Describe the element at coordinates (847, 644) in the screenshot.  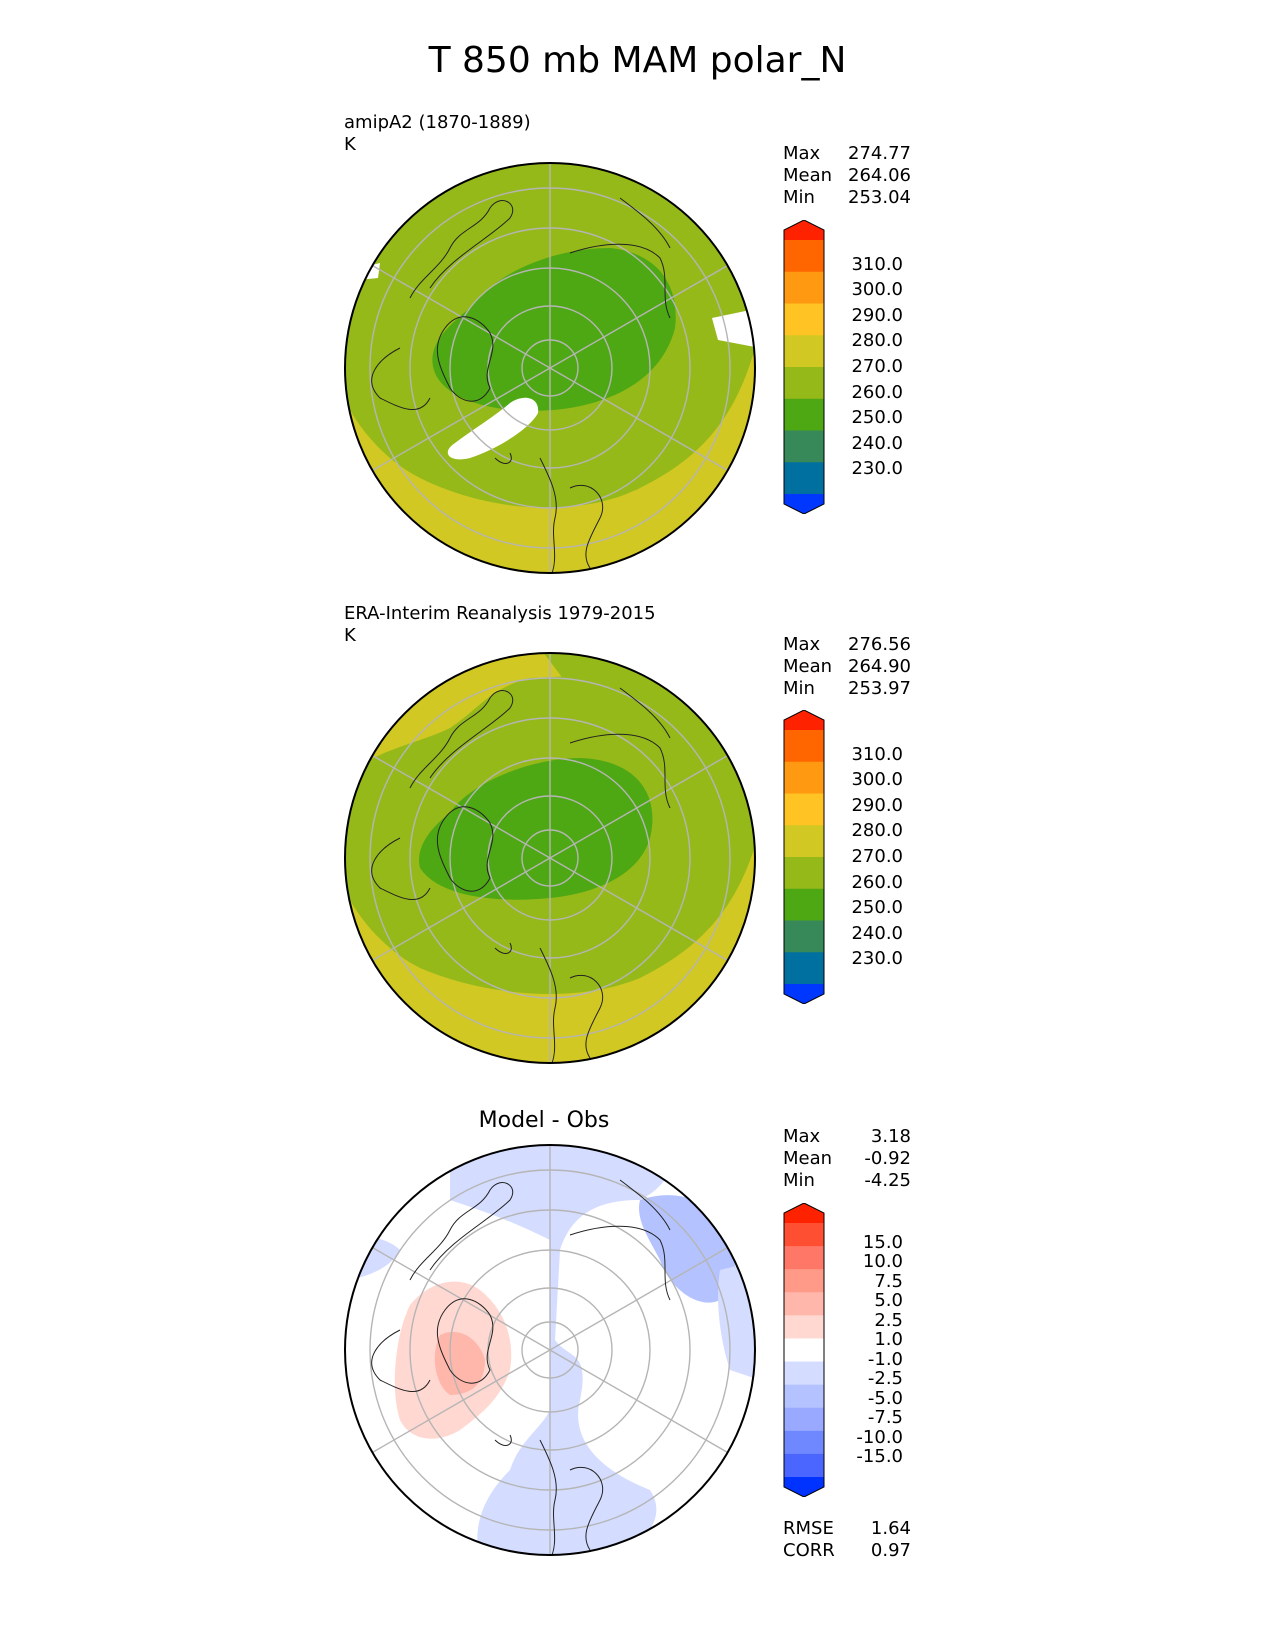
I see `obs-stat-max: Max 276.56` at that location.